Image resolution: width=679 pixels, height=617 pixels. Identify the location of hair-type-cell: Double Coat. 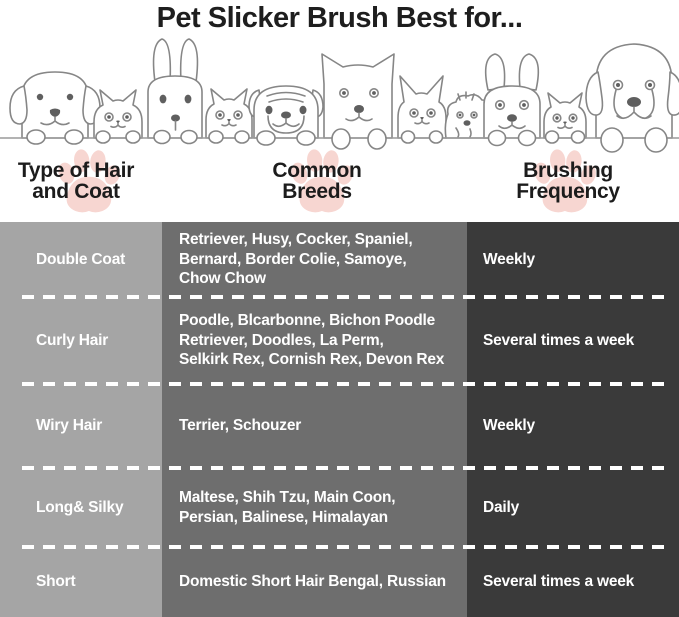
(81, 259).